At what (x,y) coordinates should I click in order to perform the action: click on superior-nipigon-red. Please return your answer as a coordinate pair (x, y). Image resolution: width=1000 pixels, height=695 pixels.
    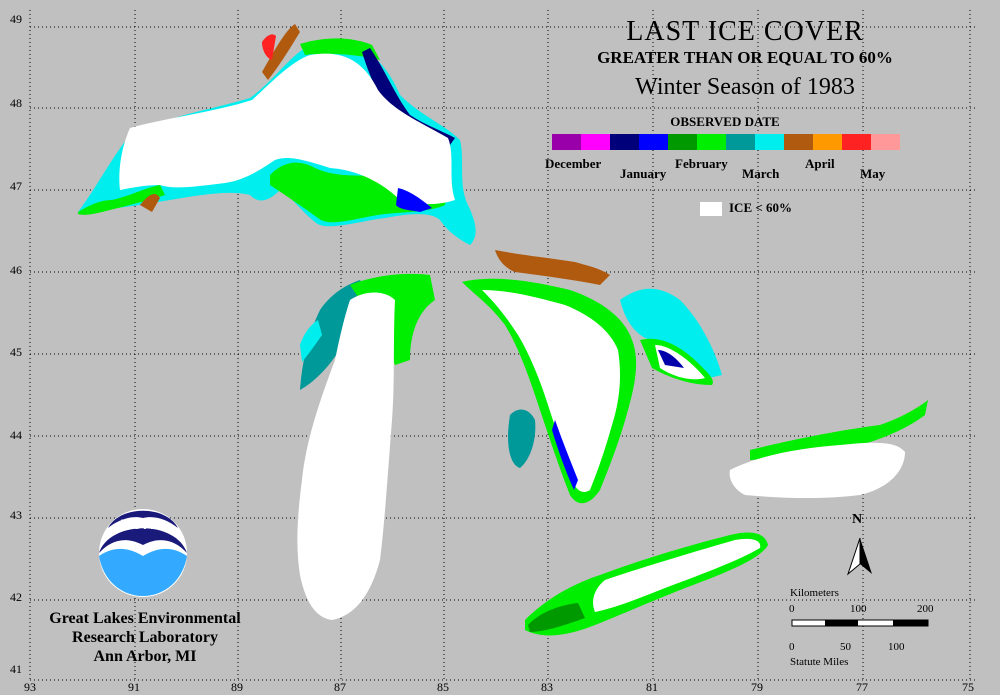
    Looking at the image, I should click on (269, 47).